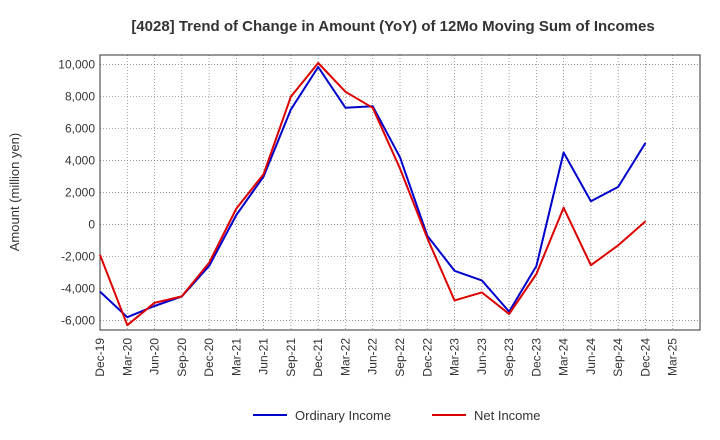  Describe the element at coordinates (509, 357) in the screenshot. I see `x-tick-label: Sep-23` at that location.